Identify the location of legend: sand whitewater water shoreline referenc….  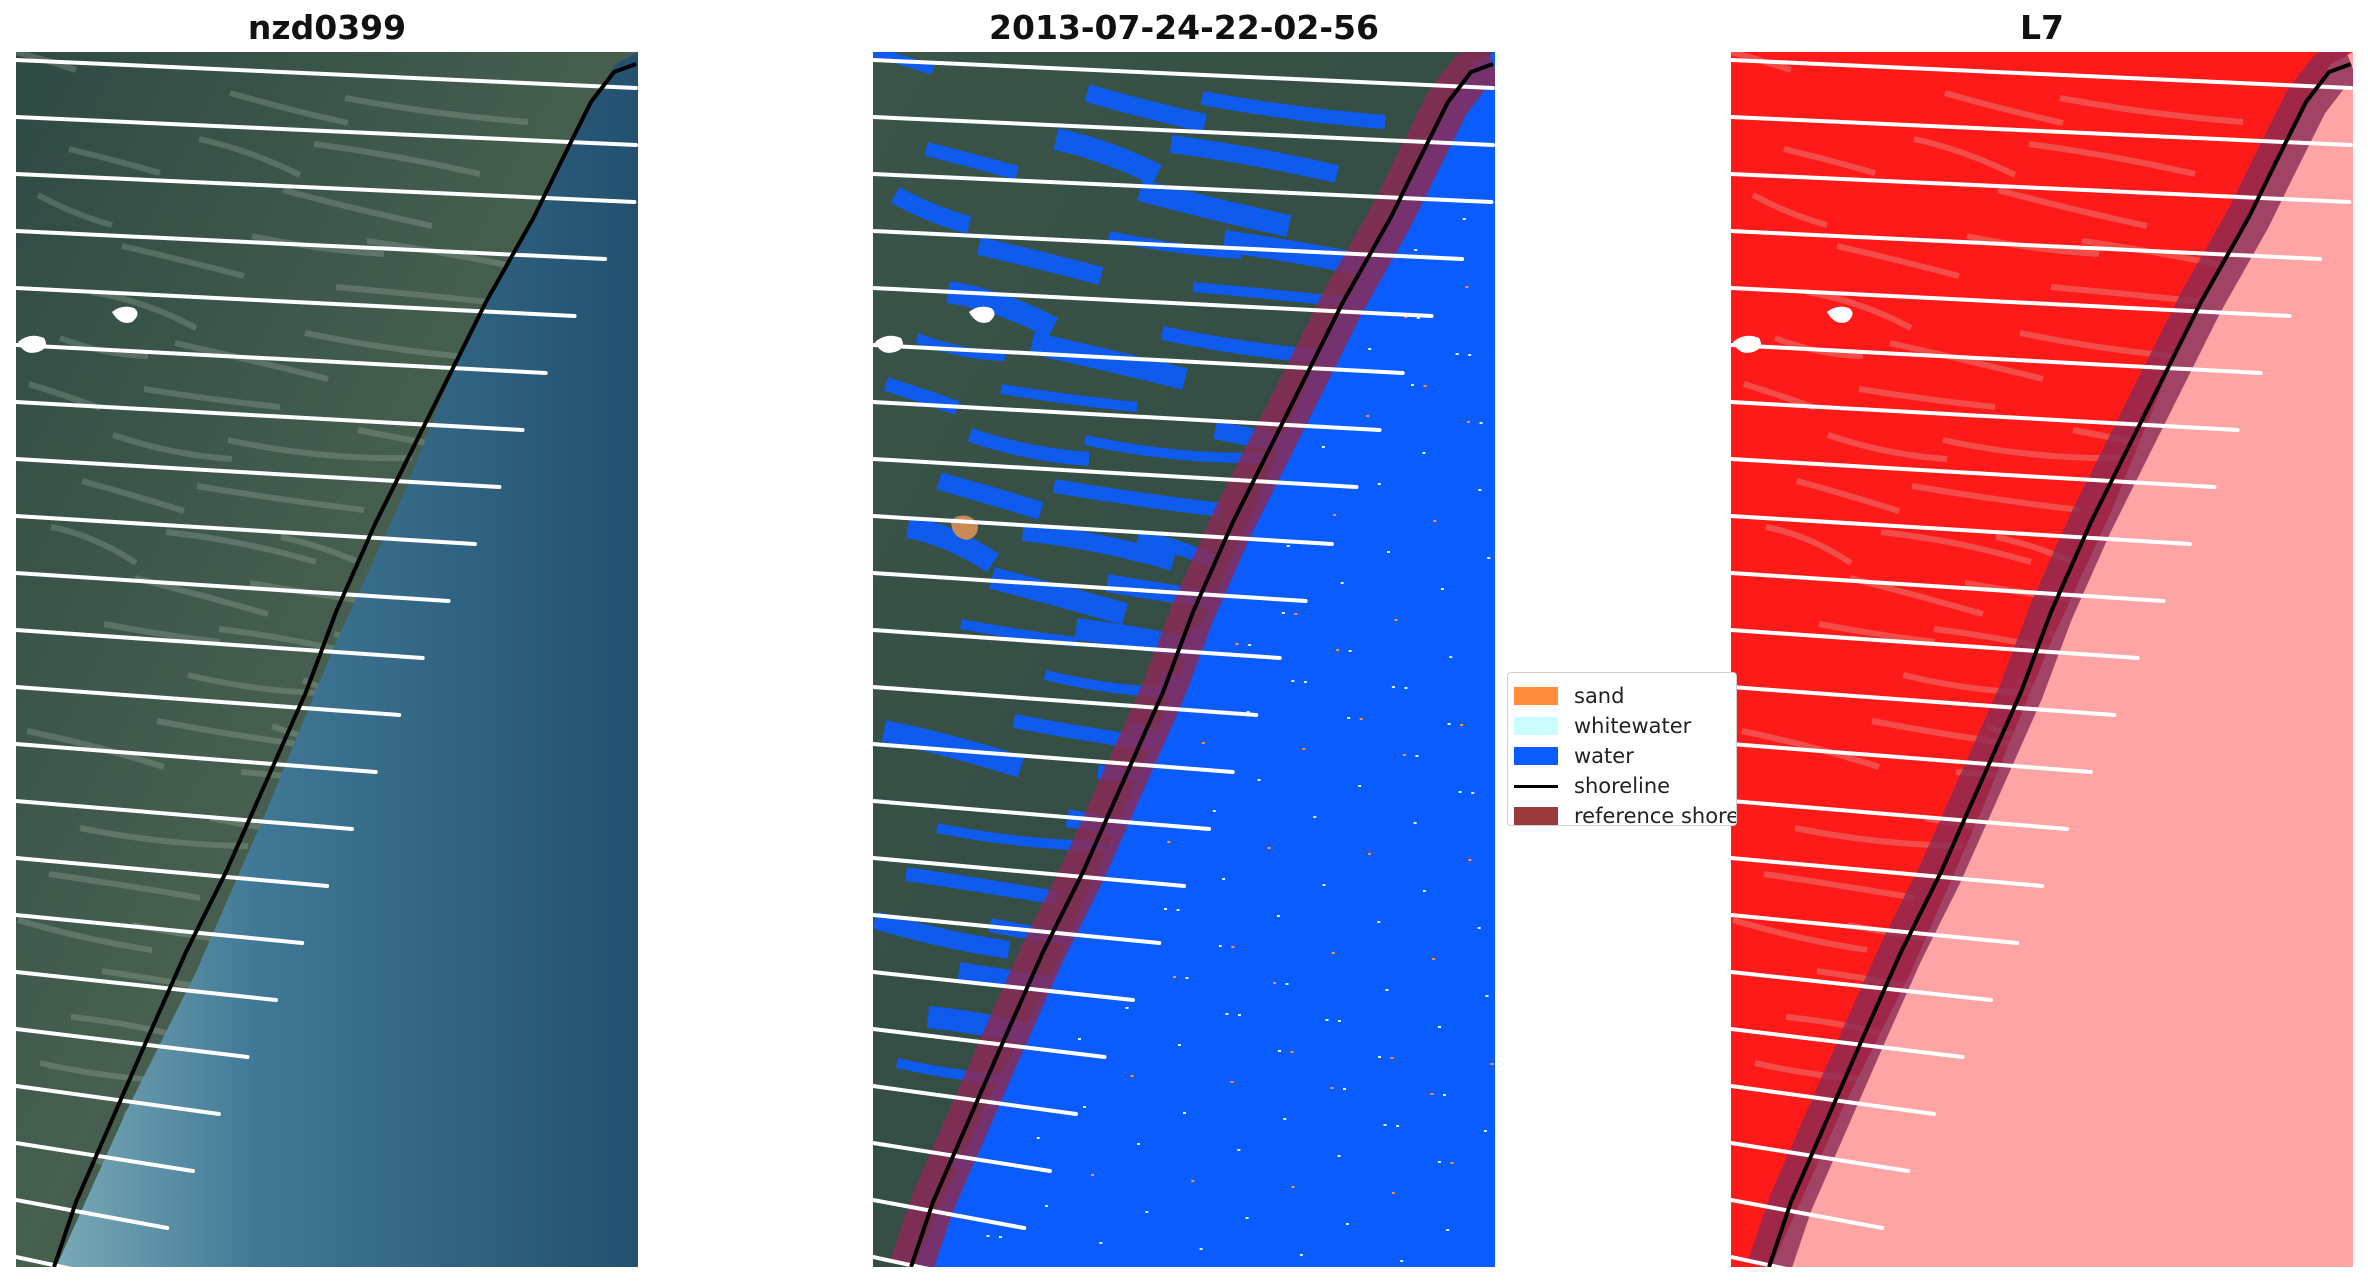
(1622, 749).